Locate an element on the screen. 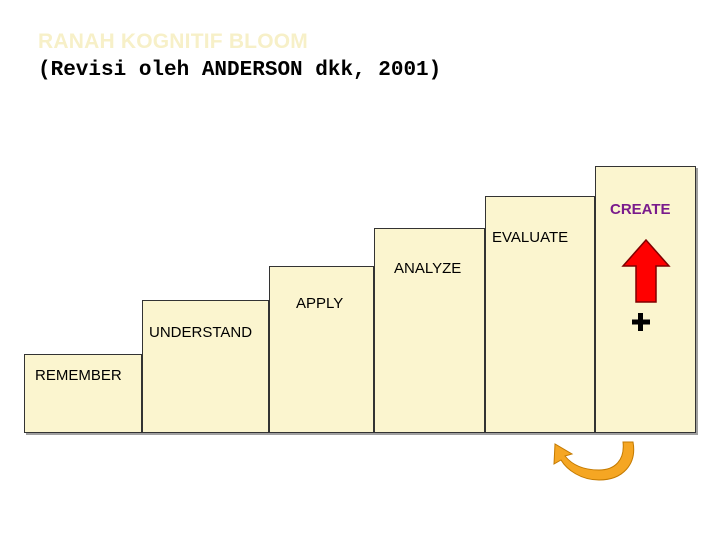 The image size is (720, 540). step-label-understand: UNDERSTAND is located at coordinates (201, 332).